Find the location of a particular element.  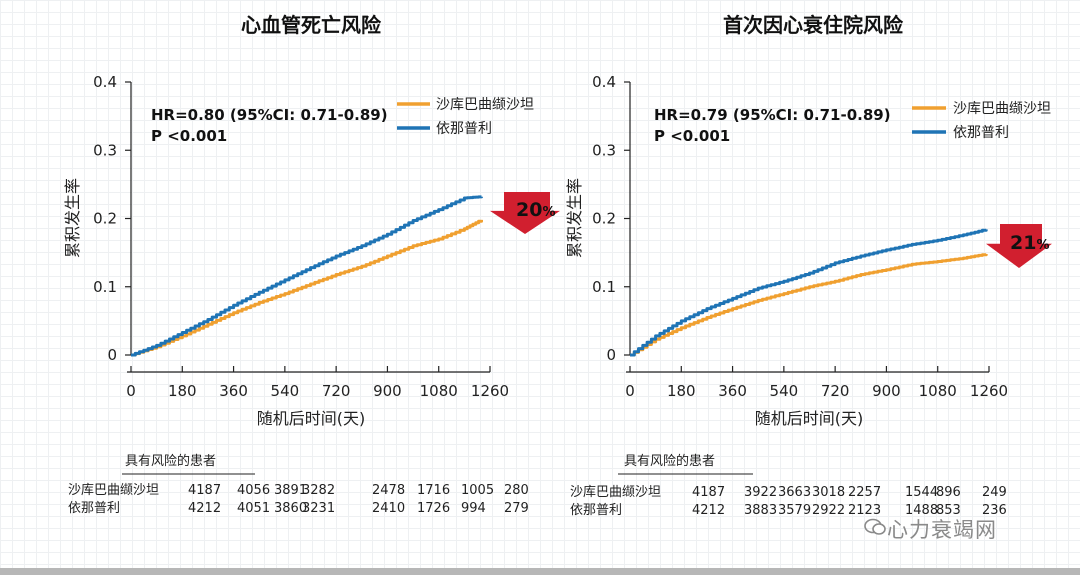

risk-cell: 3663 is located at coordinates (794, 492).